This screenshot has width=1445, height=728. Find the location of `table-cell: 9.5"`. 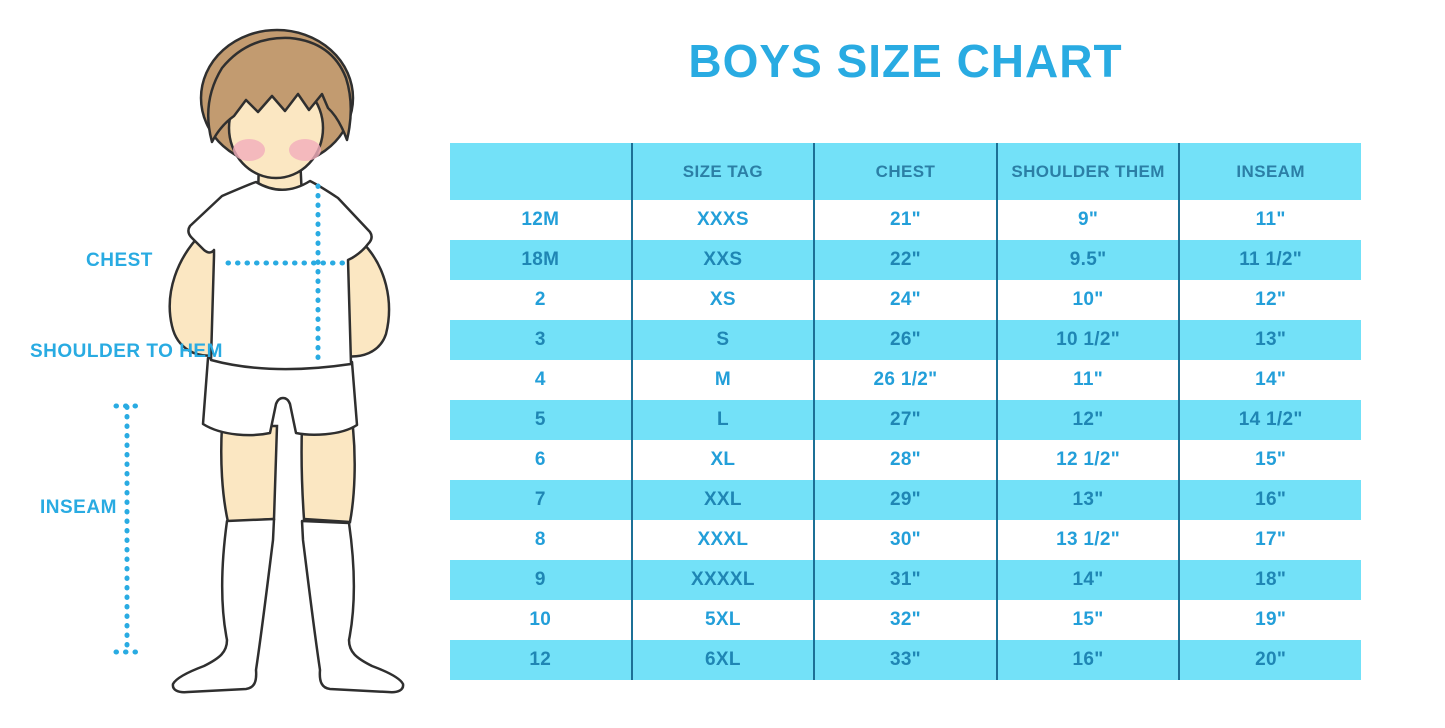

table-cell: 9.5" is located at coordinates (1087, 260).